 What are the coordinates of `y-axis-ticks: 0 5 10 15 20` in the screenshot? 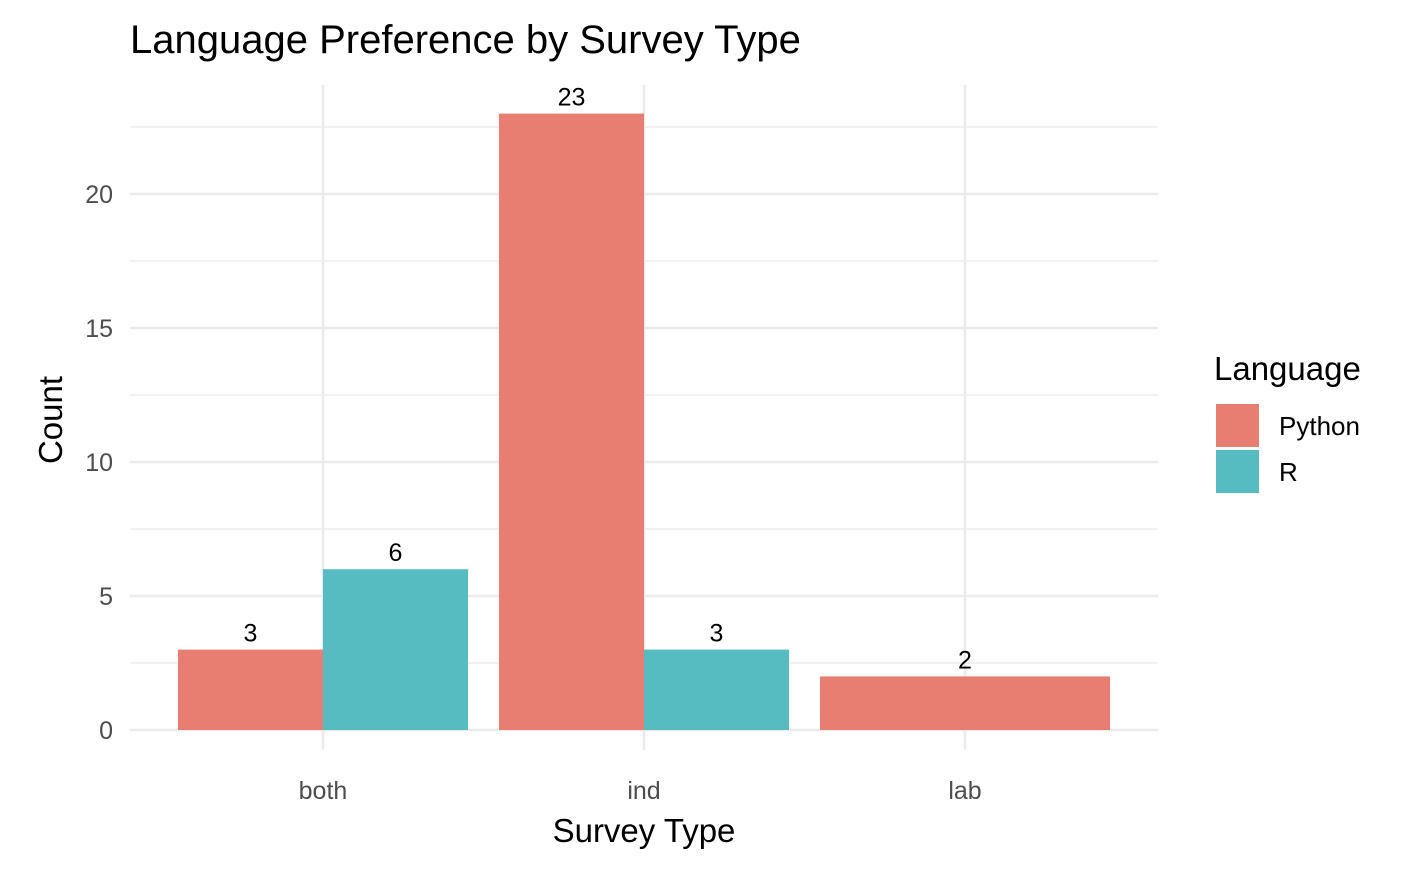 It's located at (99, 463).